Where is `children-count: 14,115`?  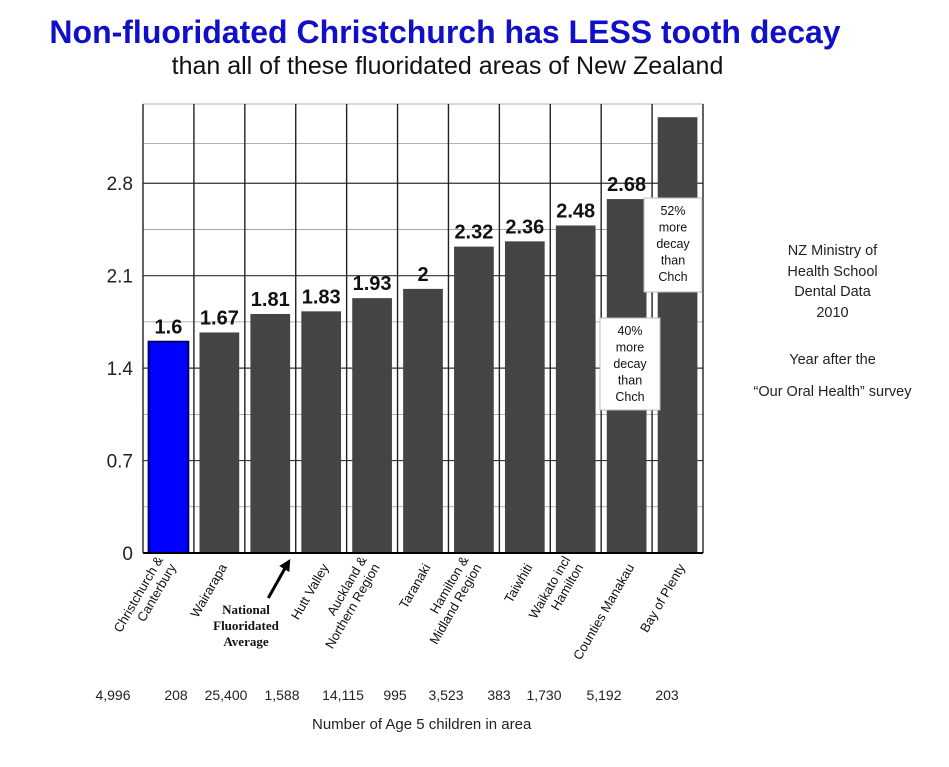 children-count: 14,115 is located at coordinates (343, 695).